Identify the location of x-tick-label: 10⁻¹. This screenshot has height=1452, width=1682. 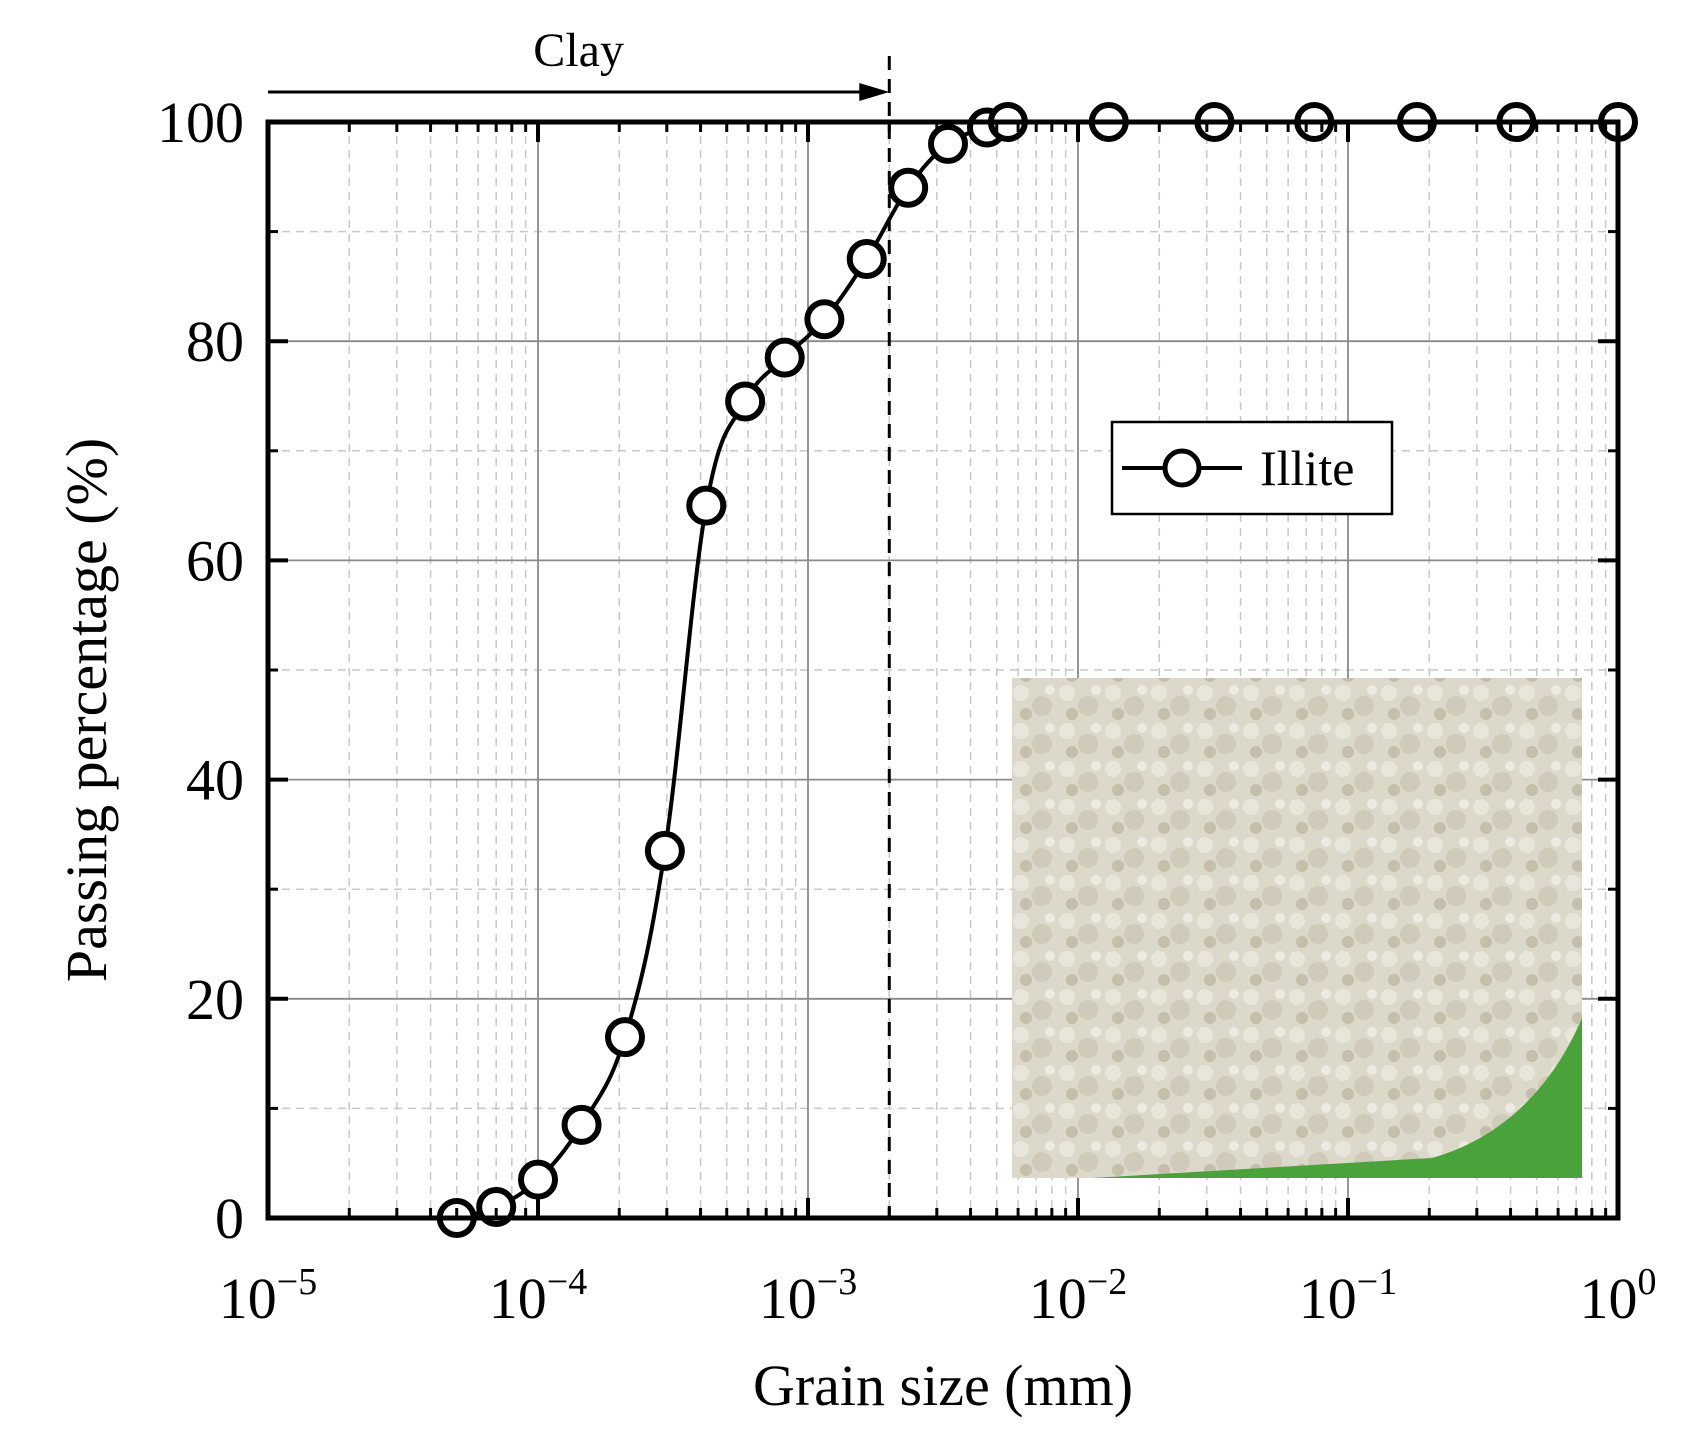
(1348, 1296).